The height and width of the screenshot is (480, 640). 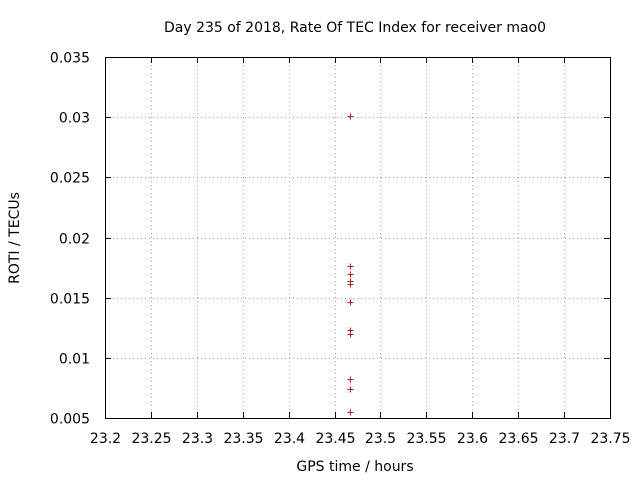 What do you see at coordinates (335, 439) in the screenshot?
I see `x-tick-label: 23.45` at bounding box center [335, 439].